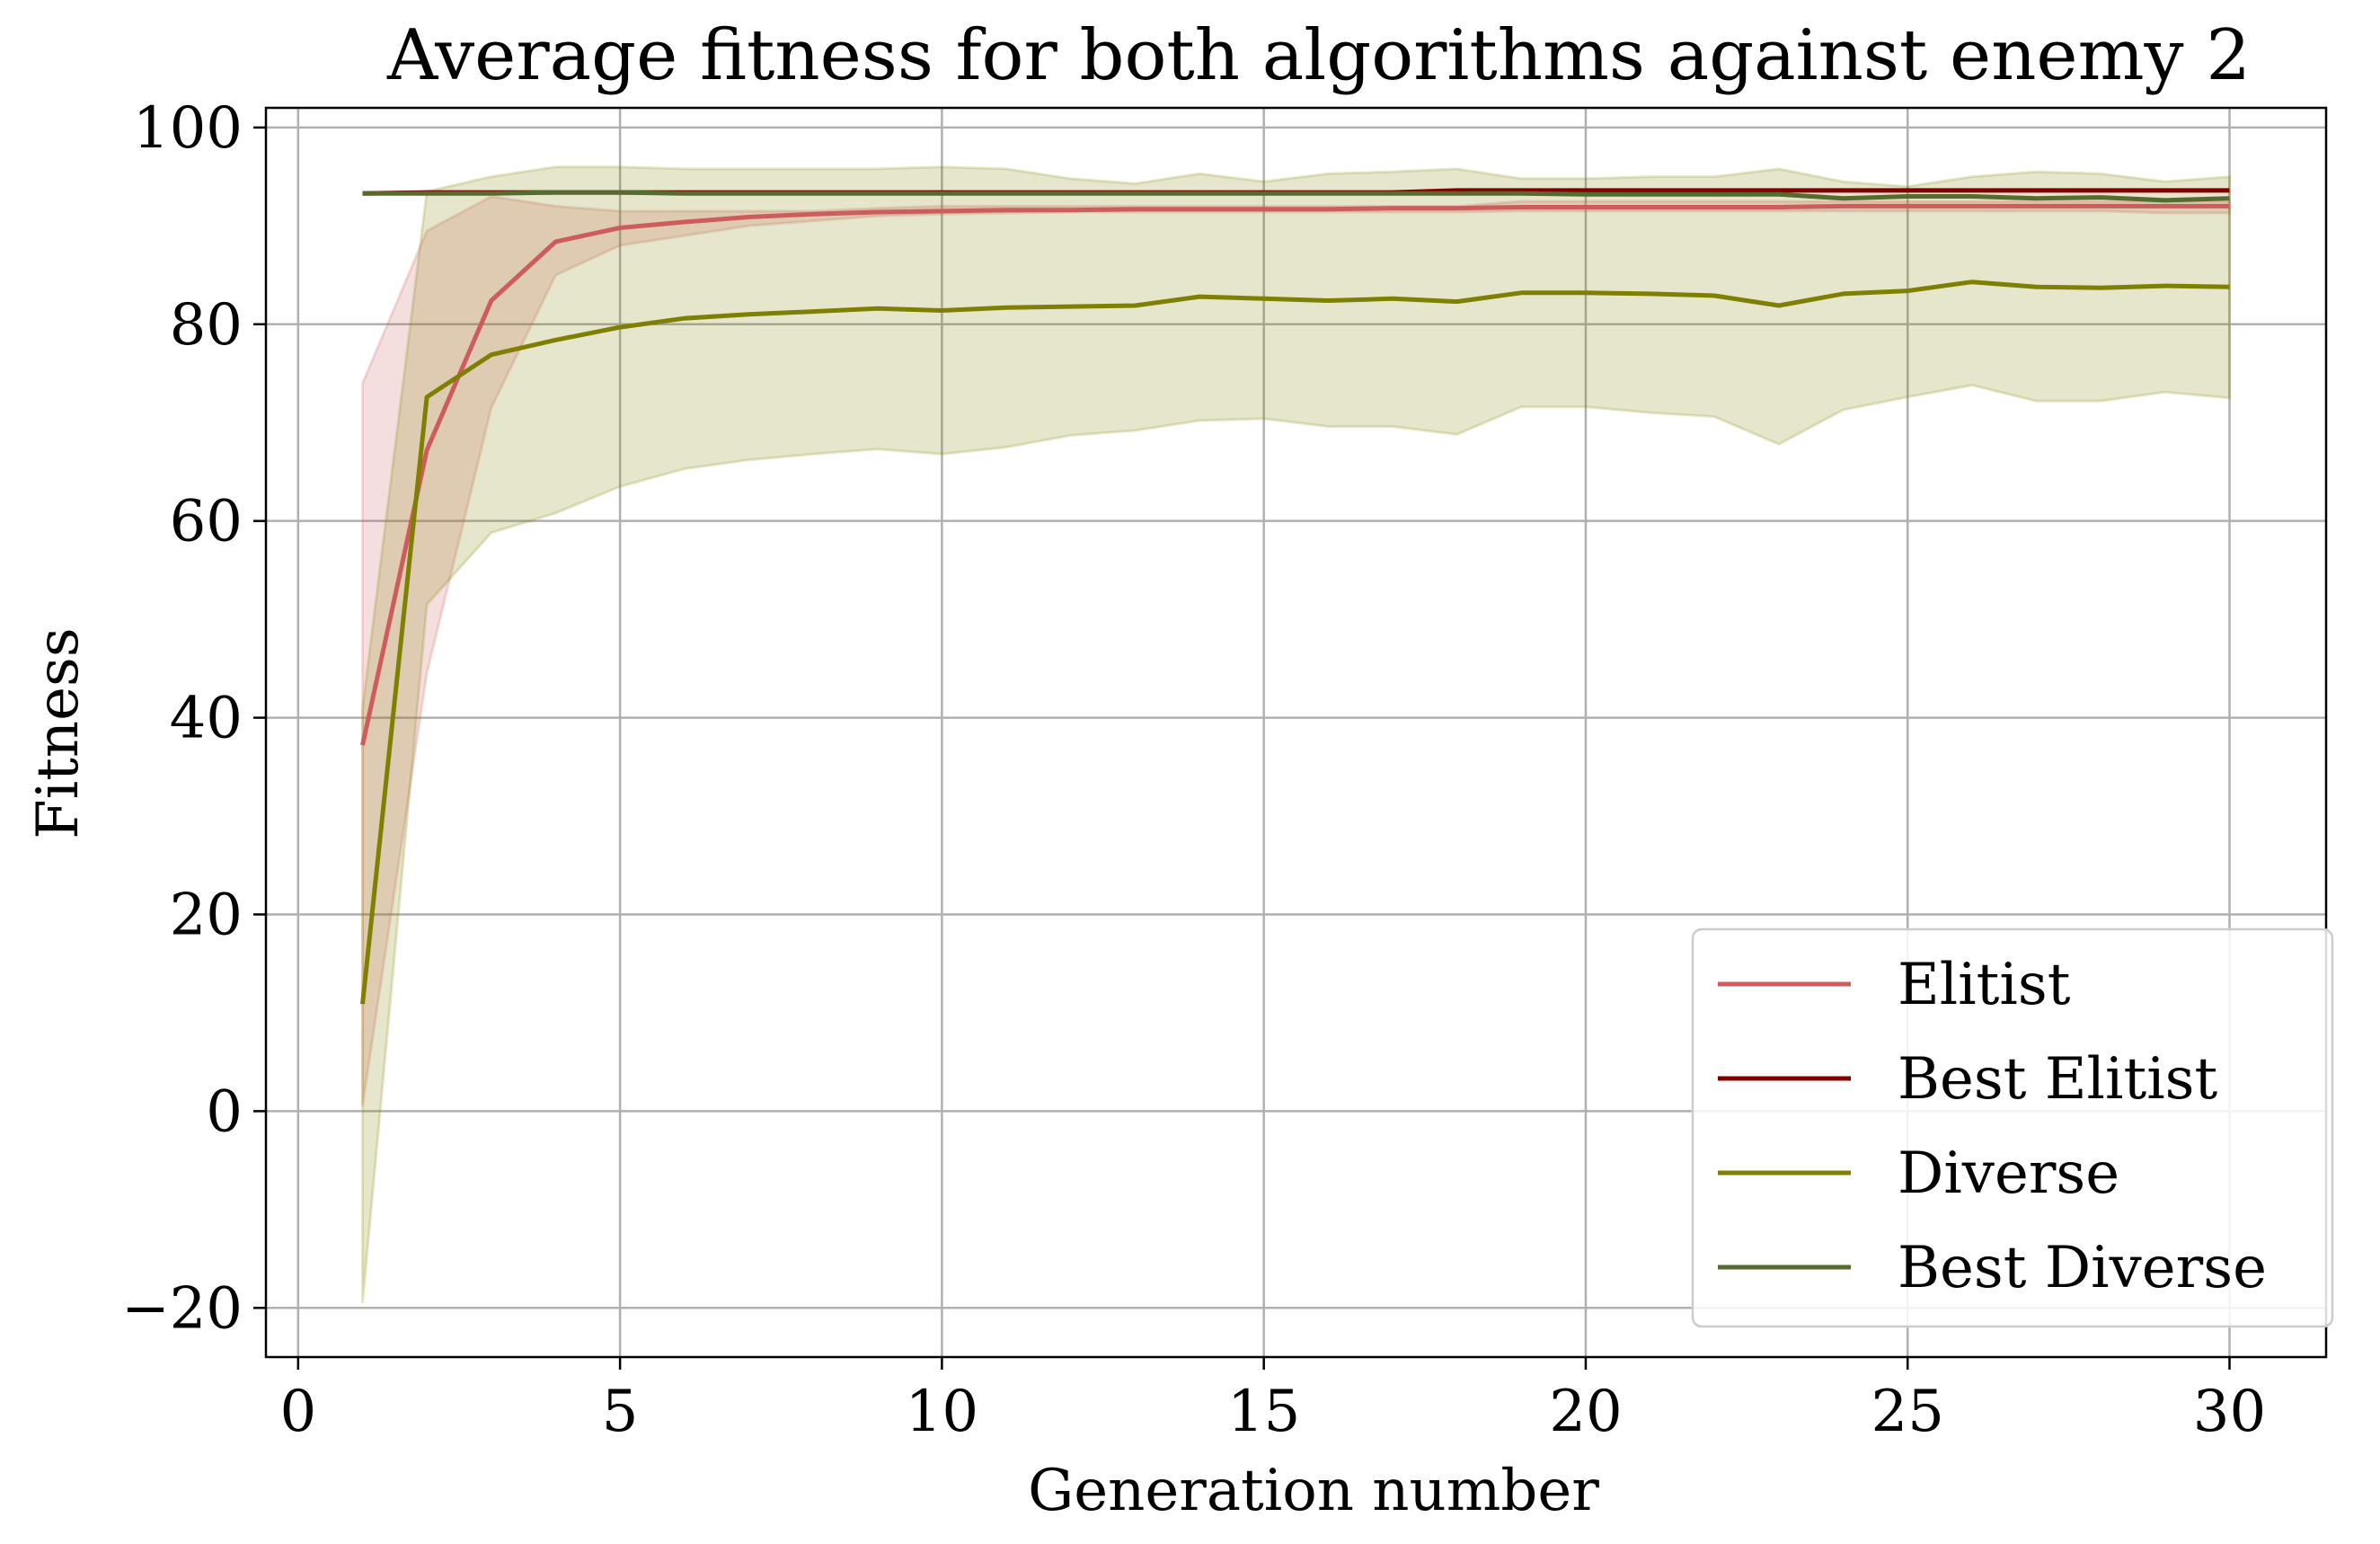  What do you see at coordinates (2058, 1079) in the screenshot?
I see `legend-label: Best Elitist` at bounding box center [2058, 1079].